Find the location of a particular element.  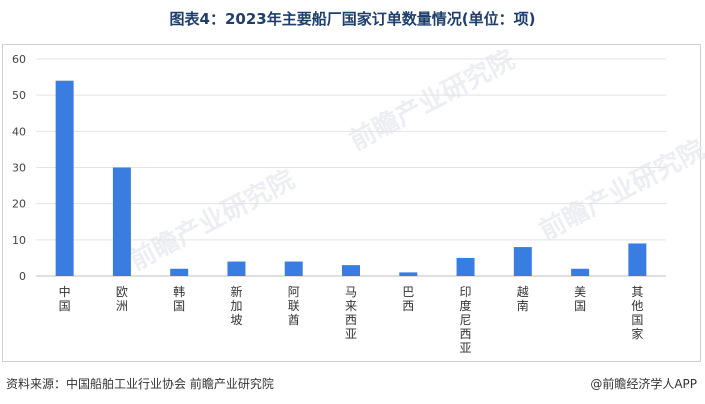

y-tick-label: 50 is located at coordinates (19, 95).